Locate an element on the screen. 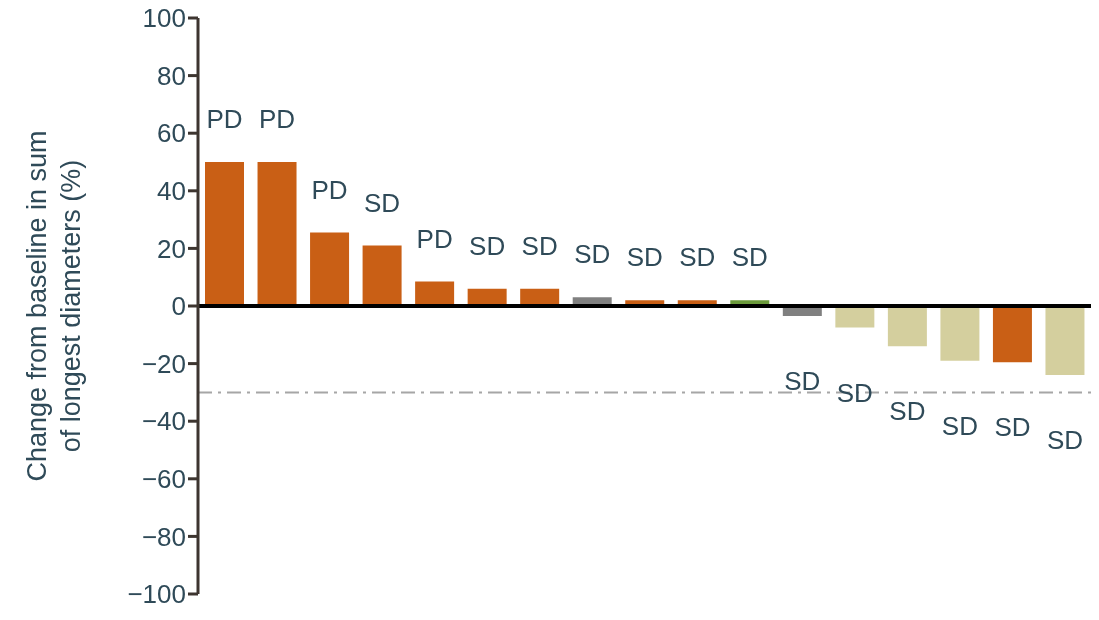 This screenshot has height=620, width=1099. y-tick-label: 0 is located at coordinates (178, 306).